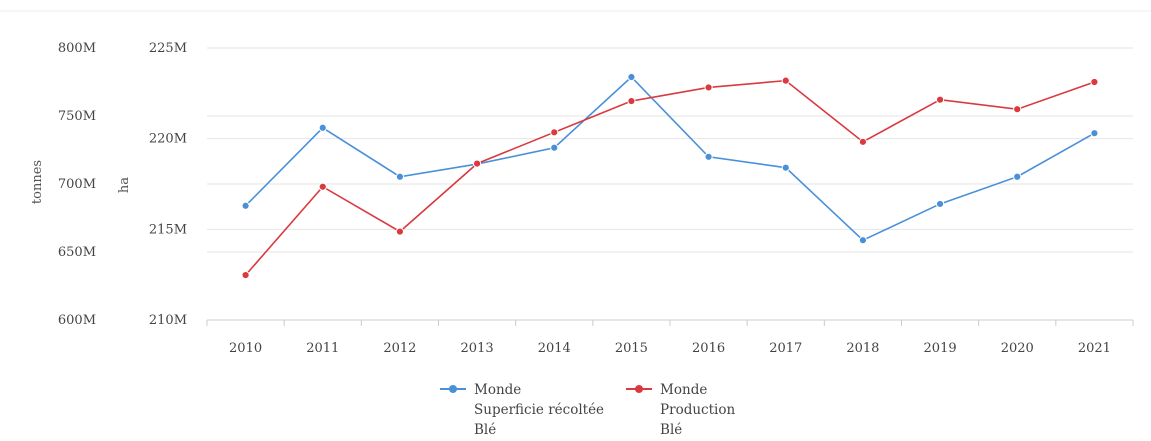 The image size is (1151, 441). I want to click on legend-item-superficie: Monde Superficie récoltée Blé, so click(522, 410).